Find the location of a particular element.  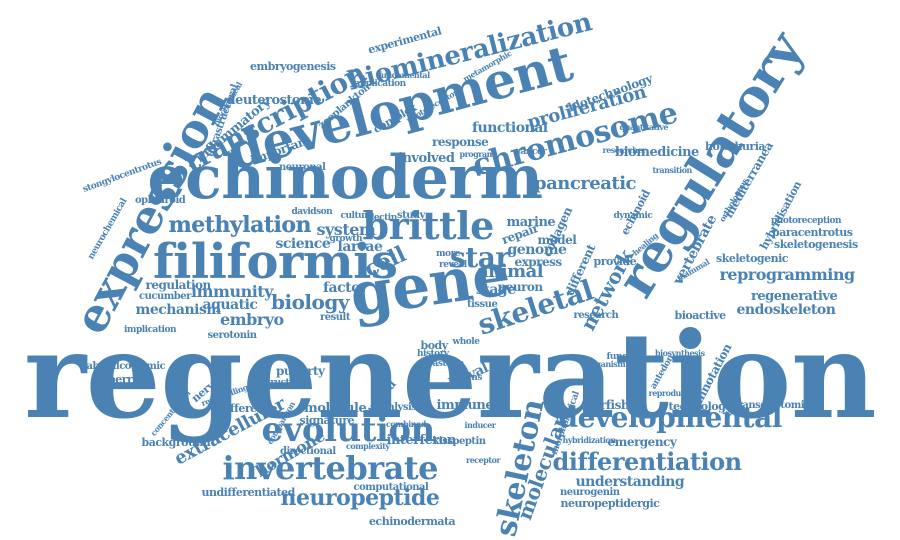

word-developmental: developmental is located at coordinates (670, 417).